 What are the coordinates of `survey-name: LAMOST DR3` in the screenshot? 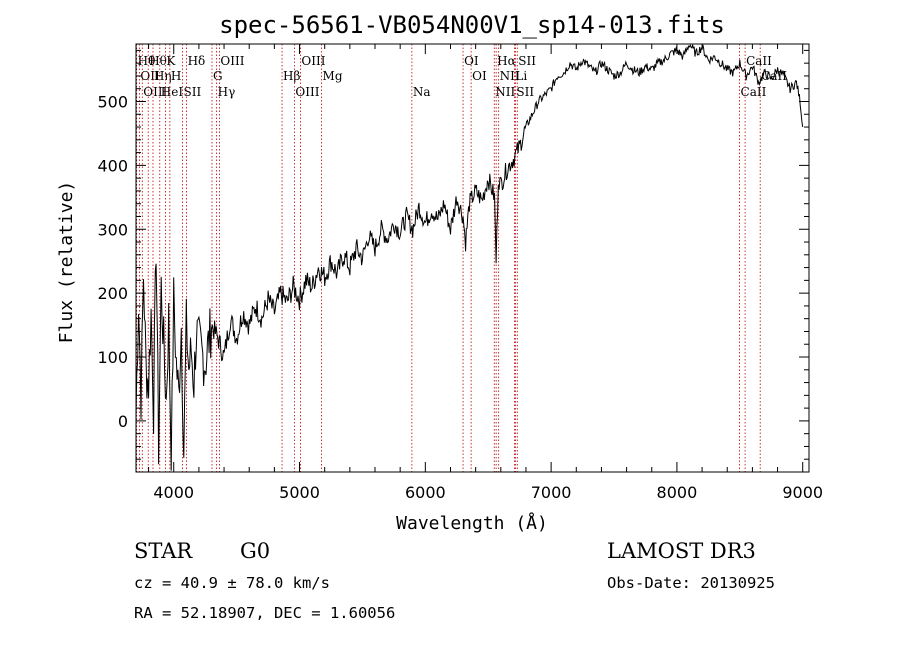 It's located at (681, 551).